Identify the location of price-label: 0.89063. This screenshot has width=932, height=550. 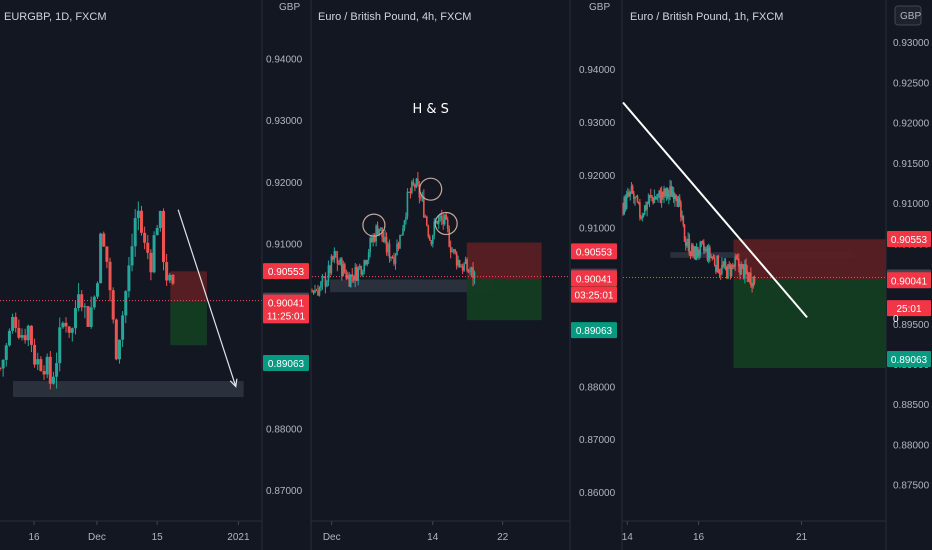
(594, 331).